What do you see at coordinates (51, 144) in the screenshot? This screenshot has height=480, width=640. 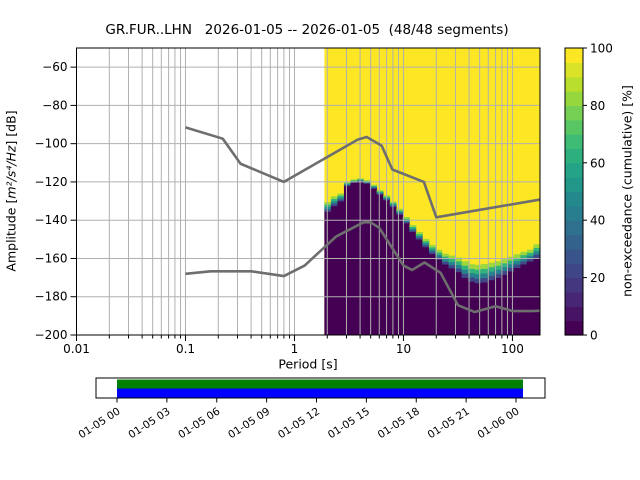 I see `y-tick-label: −100` at bounding box center [51, 144].